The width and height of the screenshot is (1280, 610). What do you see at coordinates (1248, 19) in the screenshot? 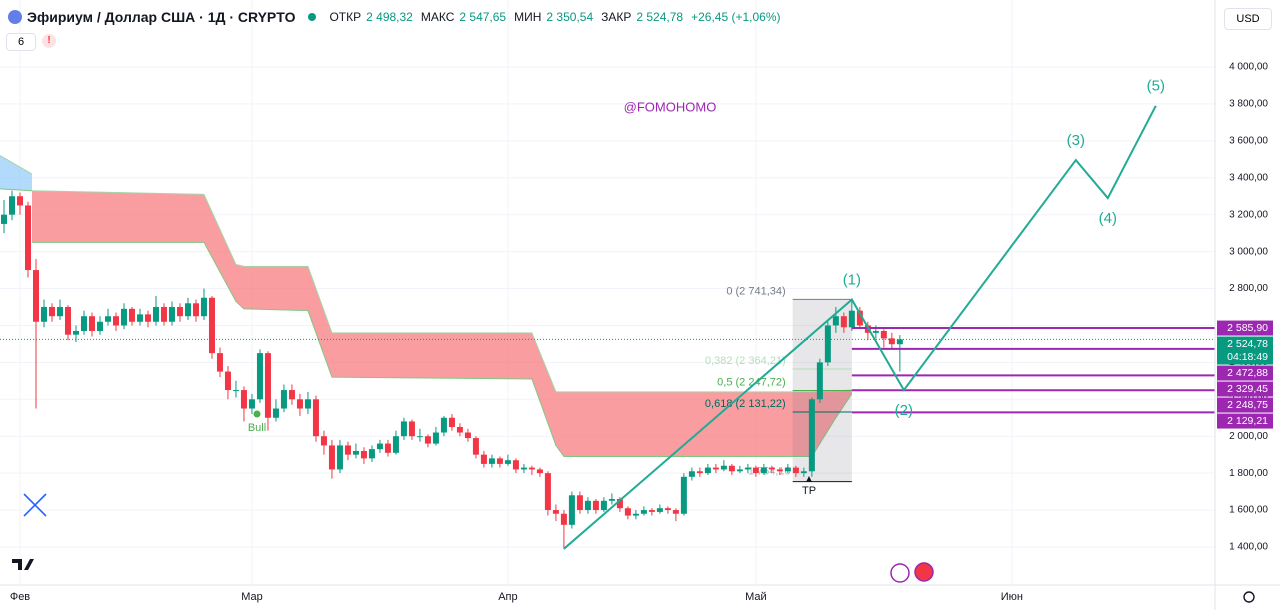
I see `currency-button: USD` at bounding box center [1248, 19].